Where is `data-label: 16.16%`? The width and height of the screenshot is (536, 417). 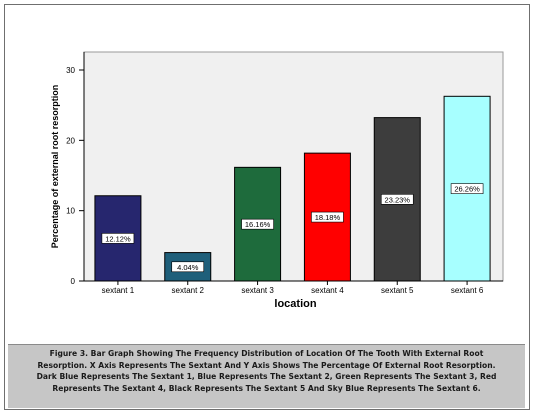 data-label: 16.16% is located at coordinates (258, 224).